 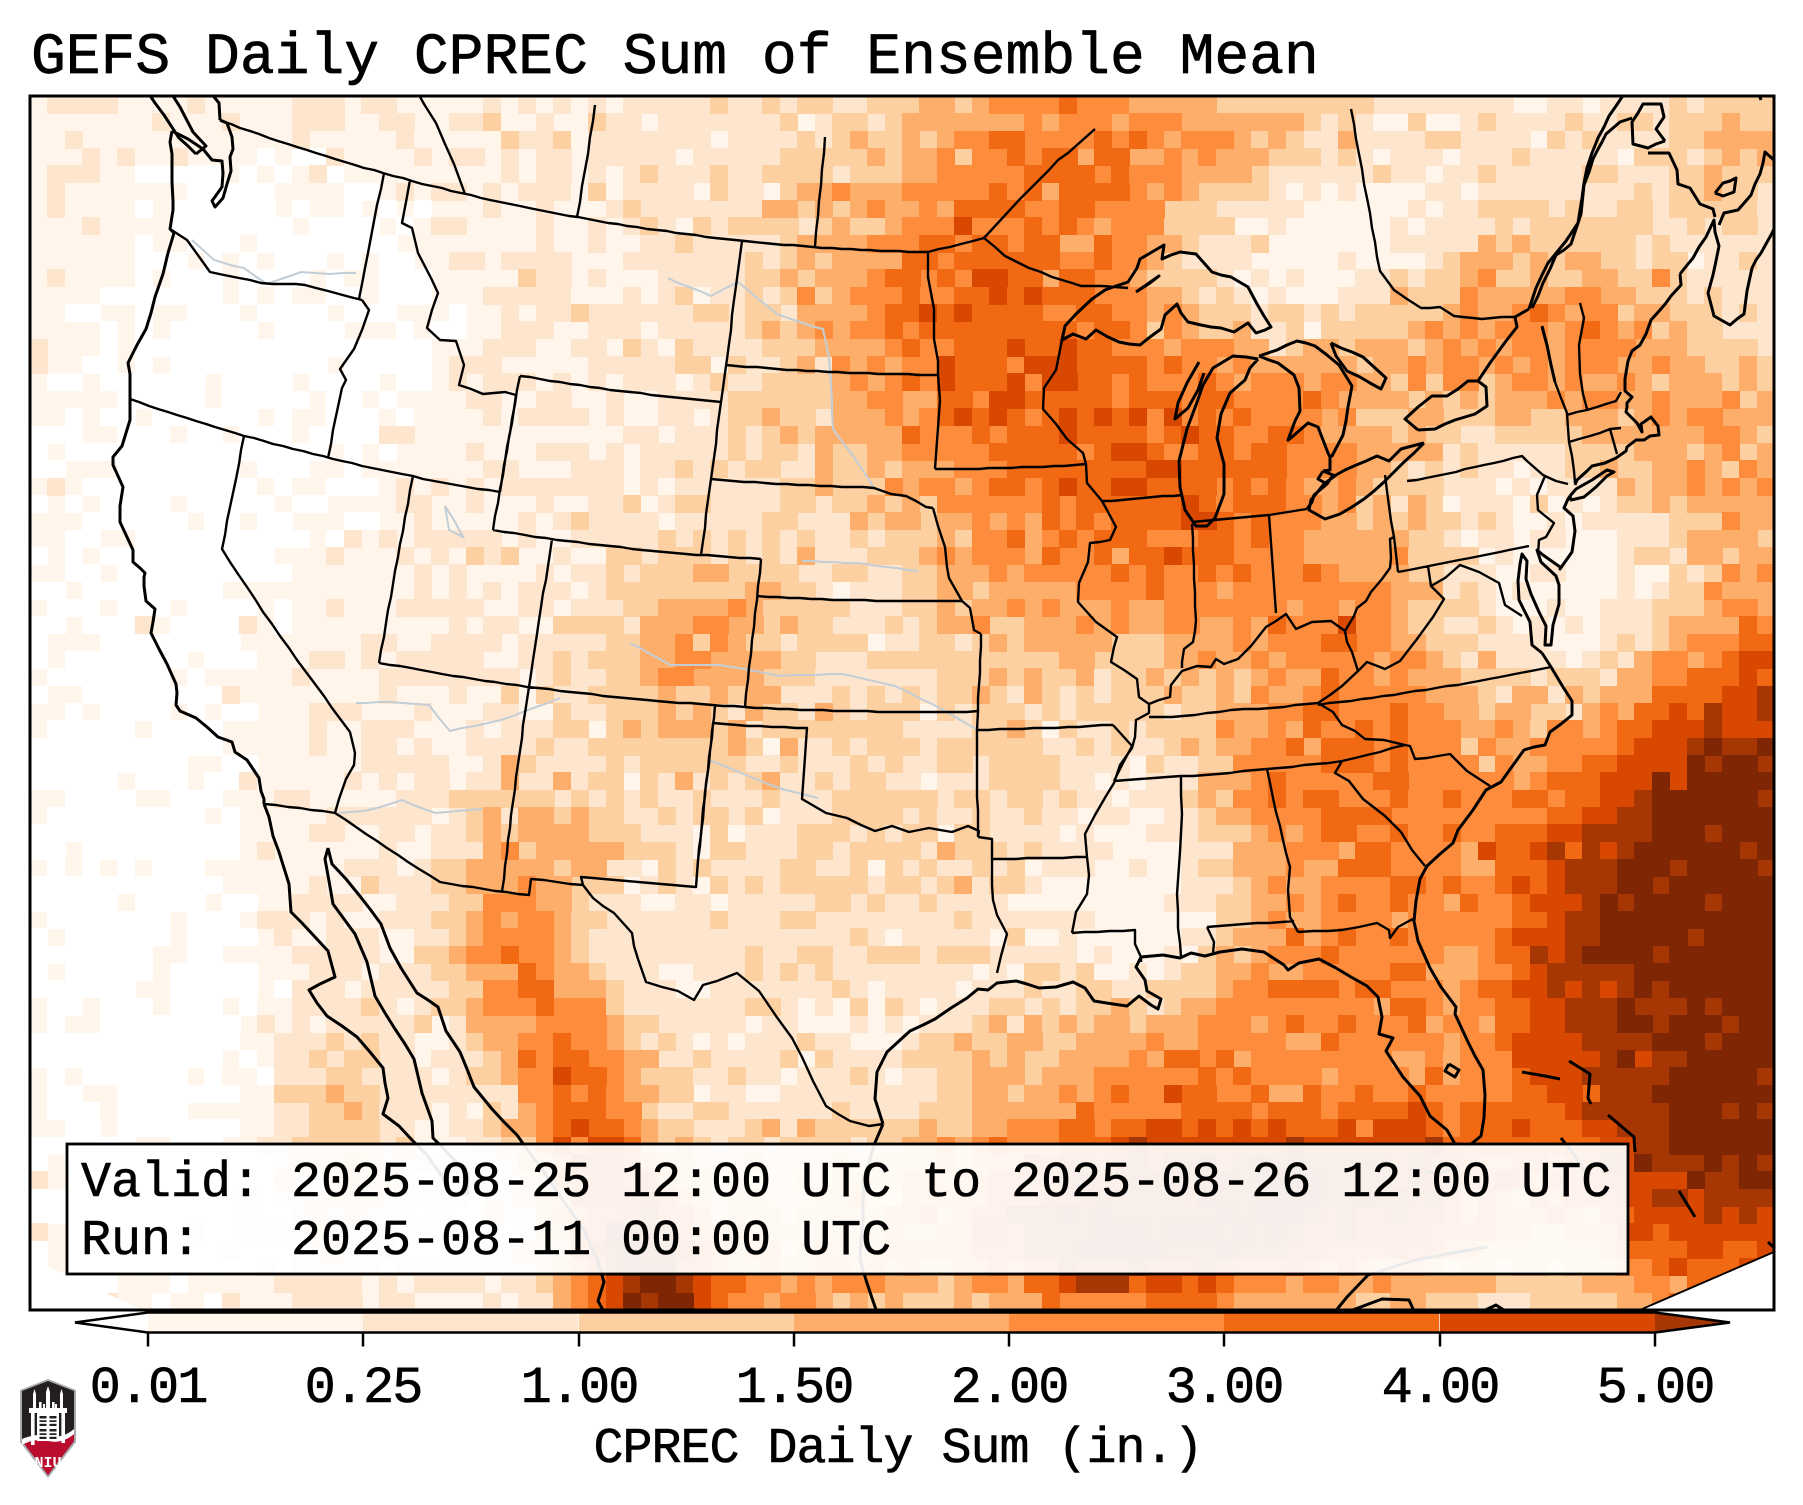 What do you see at coordinates (579, 1388) in the screenshot?
I see `svg-text: 1.00` at bounding box center [579, 1388].